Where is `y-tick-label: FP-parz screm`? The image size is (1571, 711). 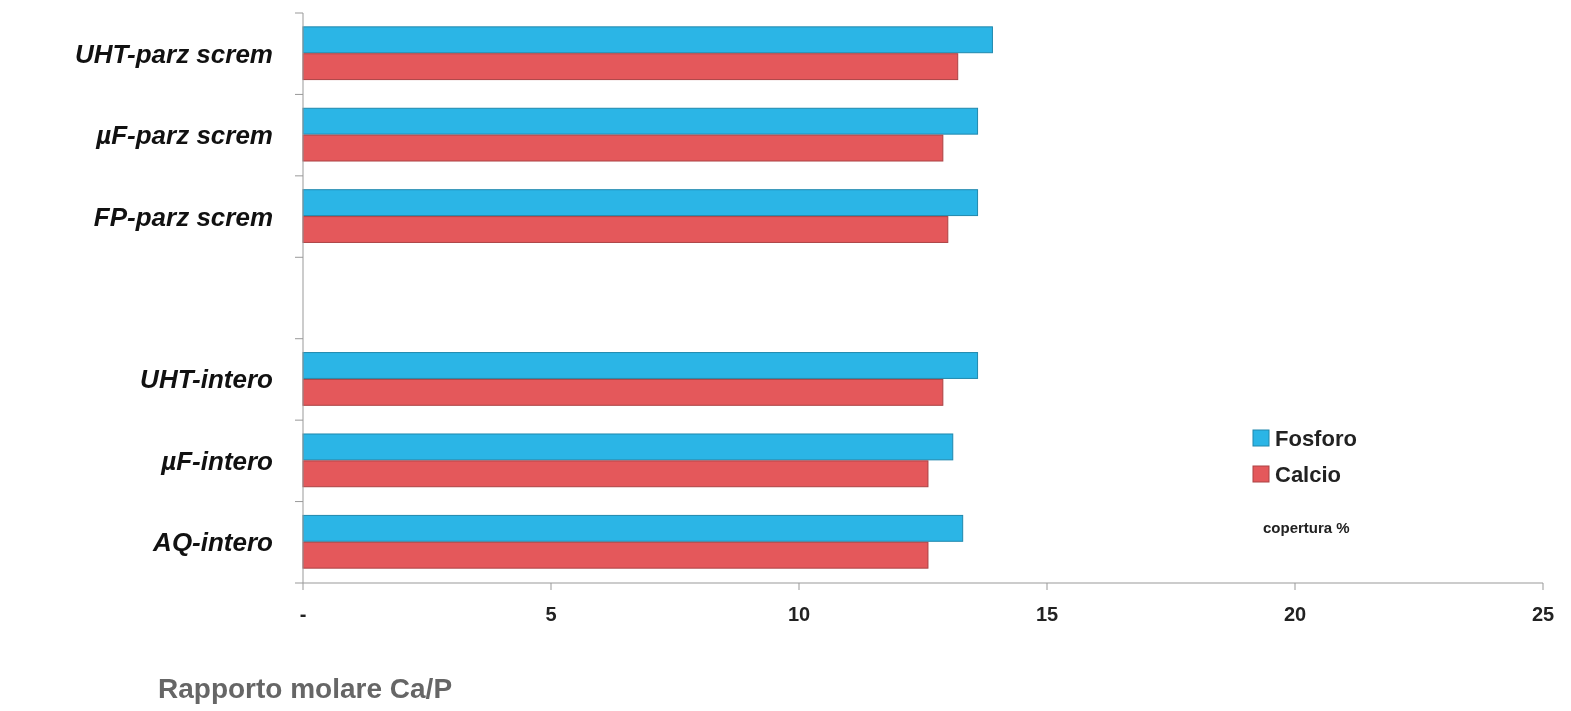
y-tick-label: FP-parz screm is located at coordinates (183, 216).